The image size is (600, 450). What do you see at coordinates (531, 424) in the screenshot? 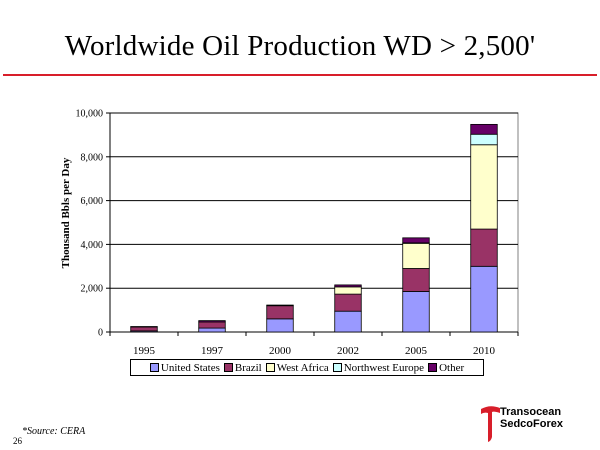
I see `logo-line-2: SedcoForex` at bounding box center [531, 424].